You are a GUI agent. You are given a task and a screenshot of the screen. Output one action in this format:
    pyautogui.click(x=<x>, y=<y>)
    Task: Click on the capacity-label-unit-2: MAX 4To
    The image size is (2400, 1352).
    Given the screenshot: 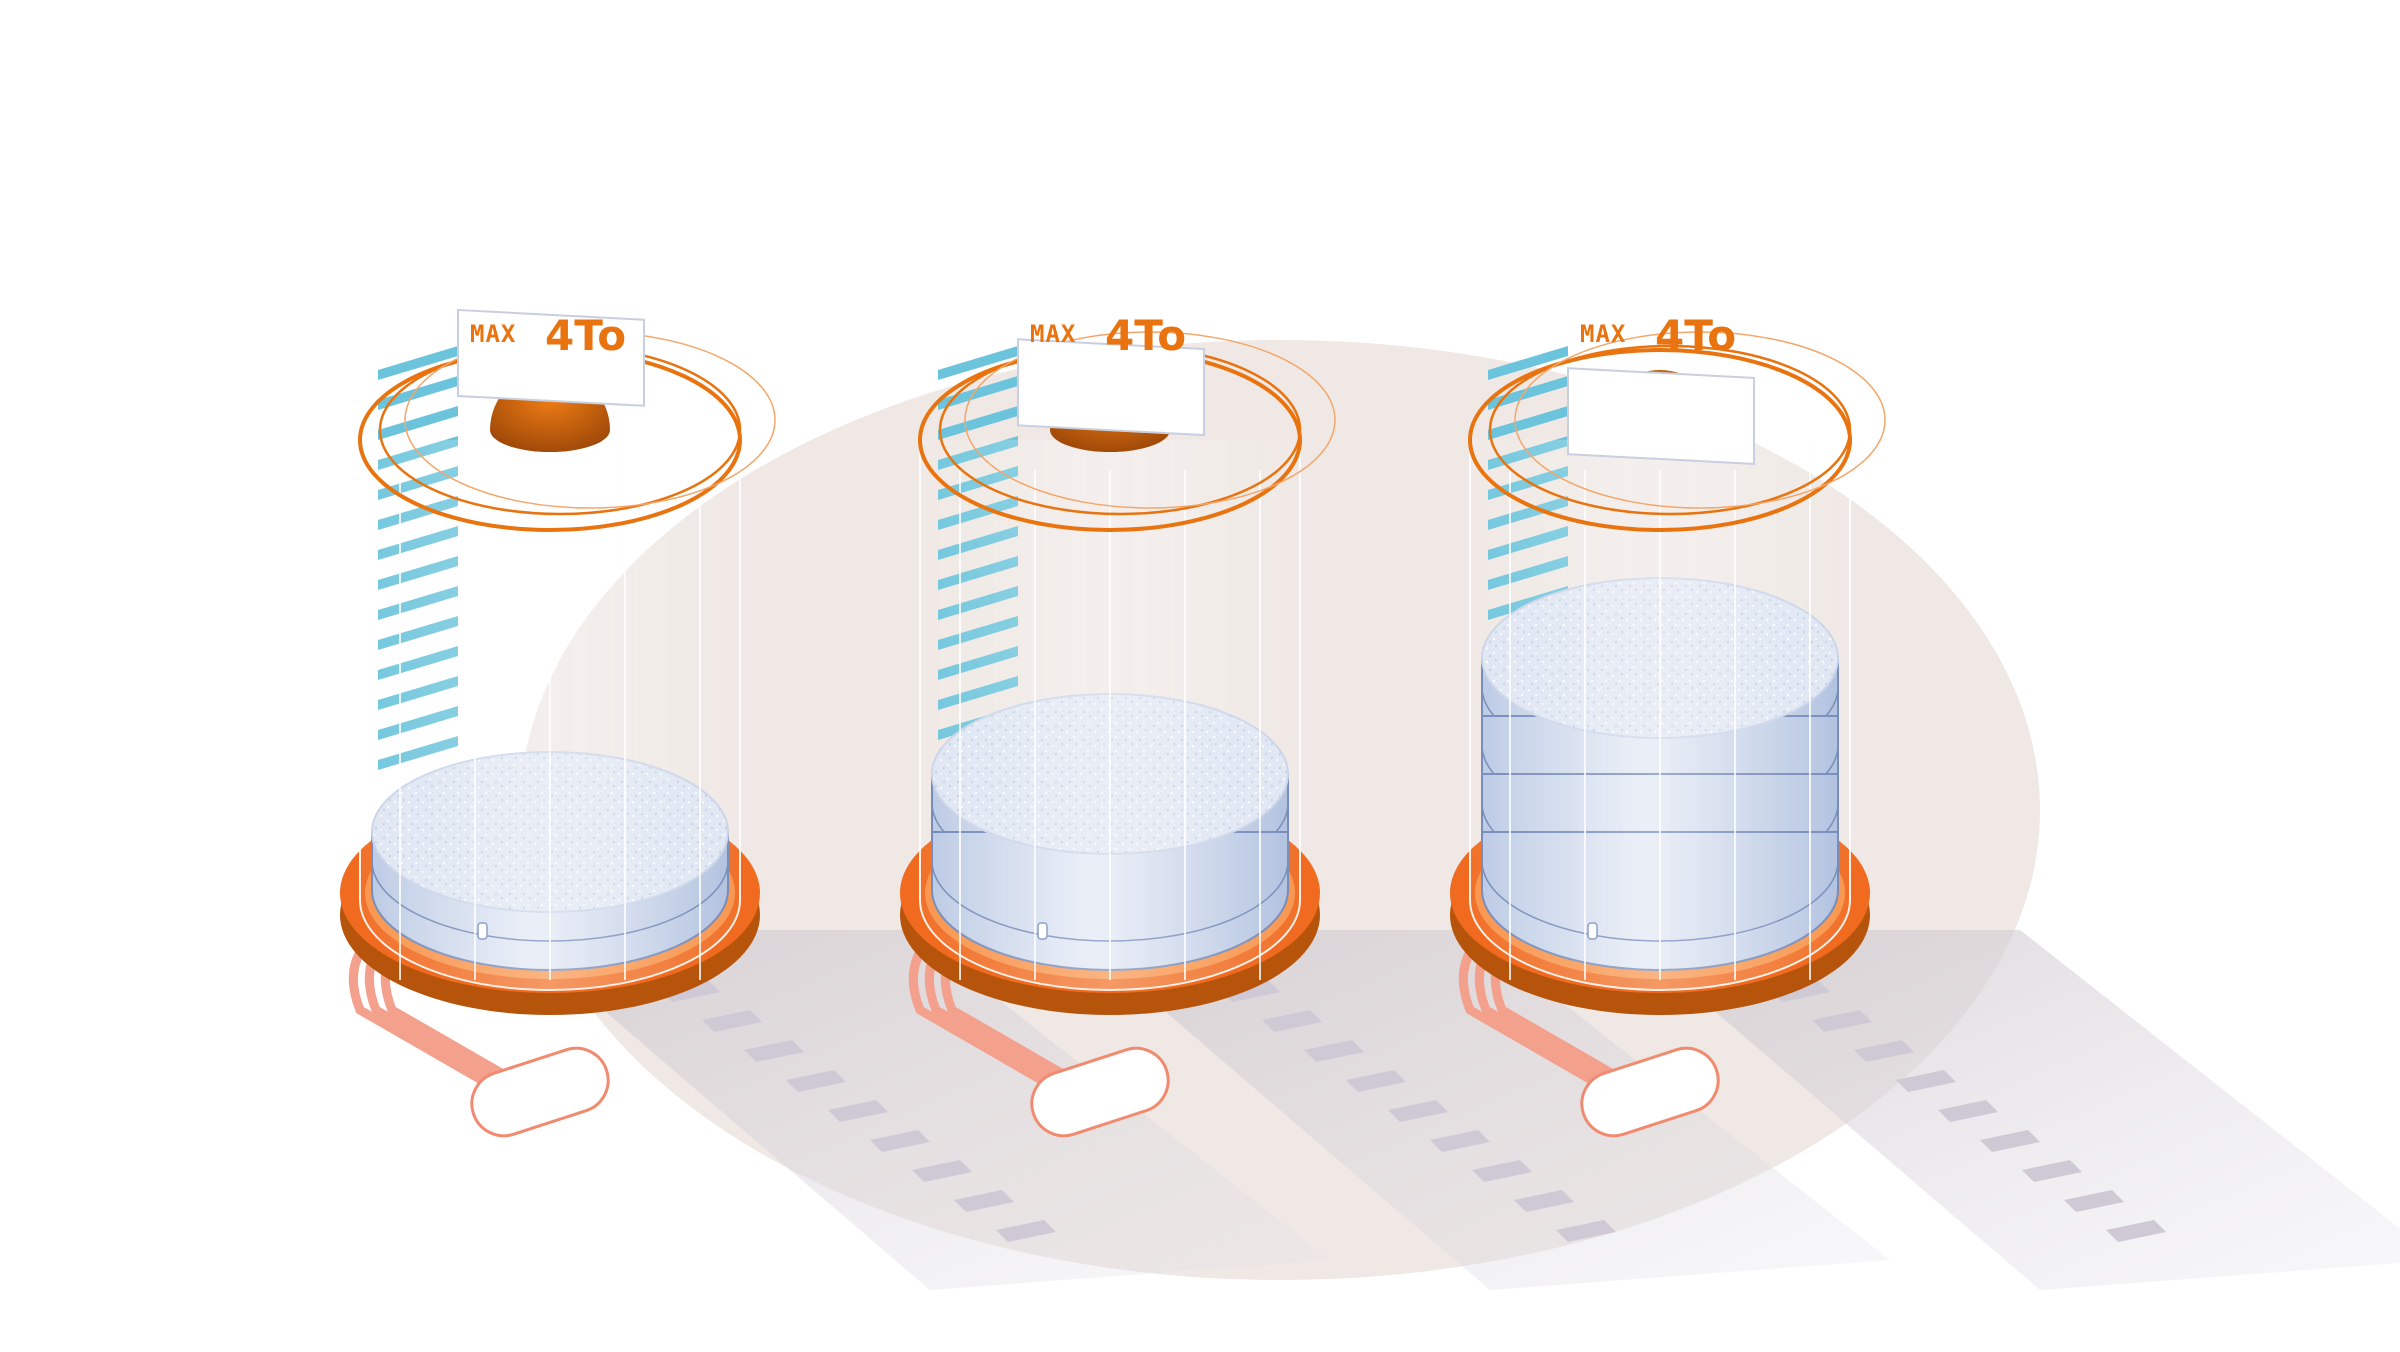 What is the action you would take?
    pyautogui.click(x=1111, y=374)
    